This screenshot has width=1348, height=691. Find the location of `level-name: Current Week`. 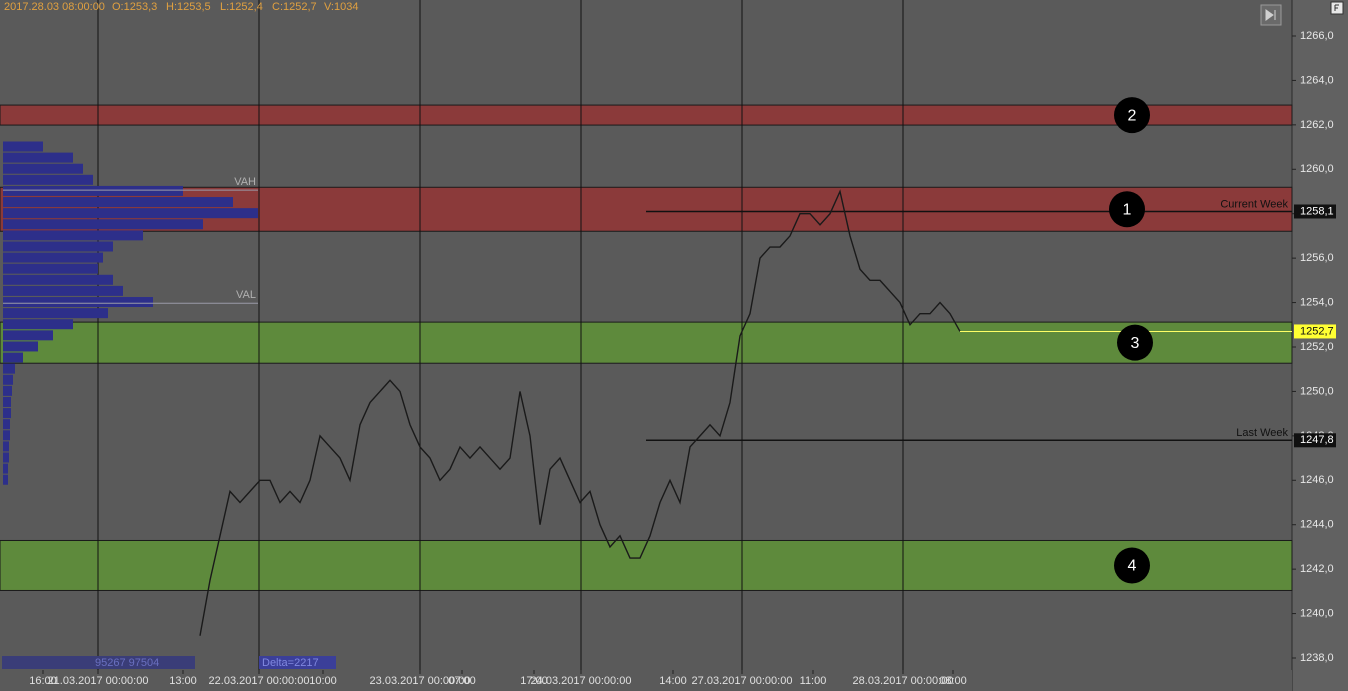

level-name: Current Week is located at coordinates (1254, 204).